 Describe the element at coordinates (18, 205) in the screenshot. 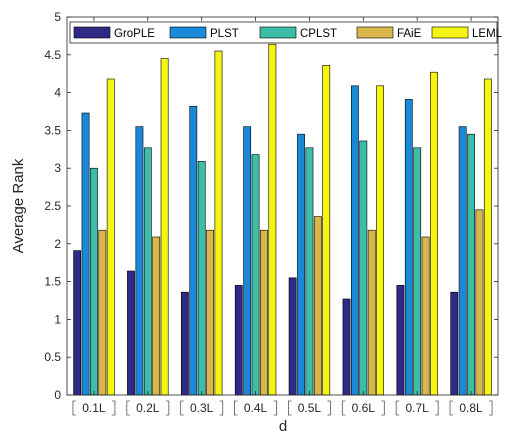

I see `y-axis-label: Average Rank` at that location.